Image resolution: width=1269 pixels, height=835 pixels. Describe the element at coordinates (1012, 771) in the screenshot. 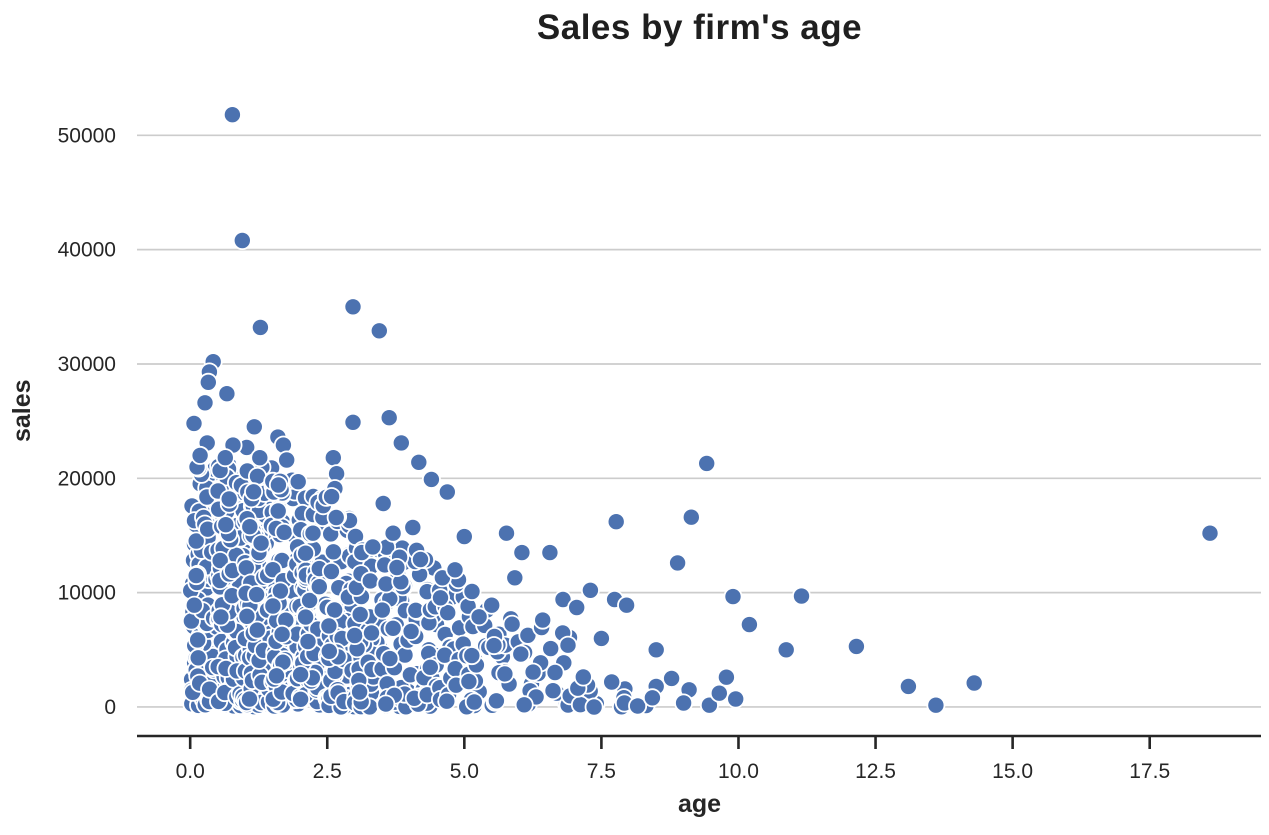

I see `x-tick-label: 15.0` at that location.